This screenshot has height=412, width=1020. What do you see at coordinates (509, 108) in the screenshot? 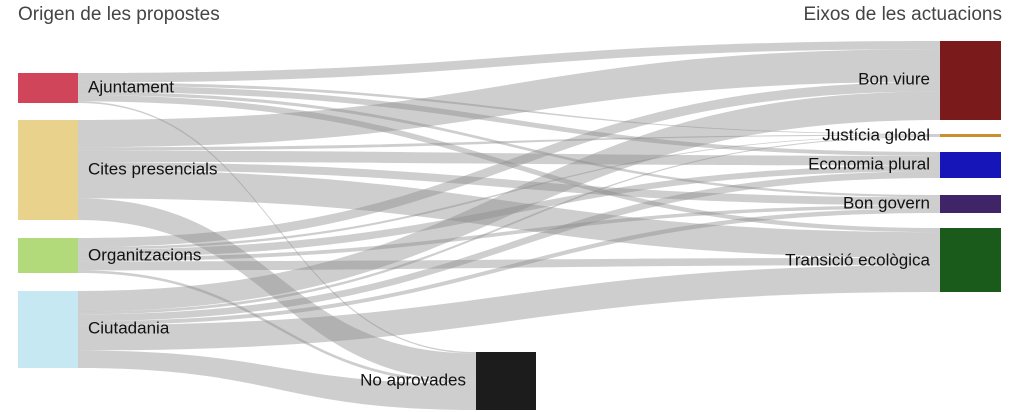
I see `link-ajuntament-justicia` at bounding box center [509, 108].